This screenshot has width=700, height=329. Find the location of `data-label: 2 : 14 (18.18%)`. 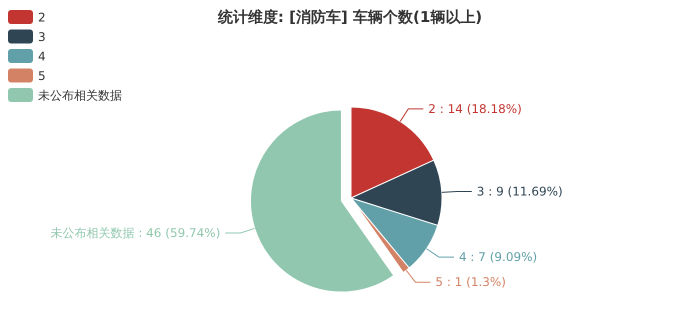

data-label: 2 : 14 (18.18%) is located at coordinates (475, 109).